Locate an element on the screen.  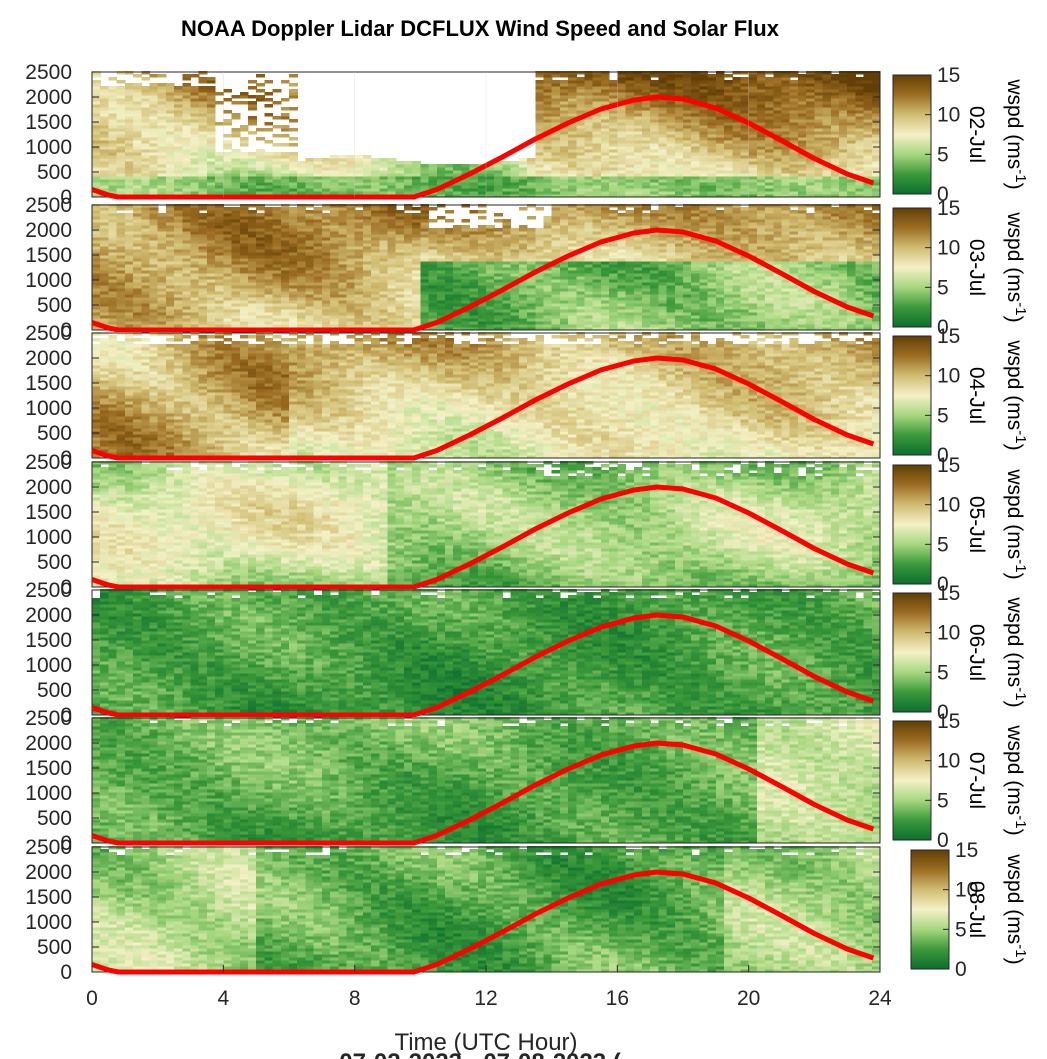
panel-date-label: 02-Jul is located at coordinates (976, 134).